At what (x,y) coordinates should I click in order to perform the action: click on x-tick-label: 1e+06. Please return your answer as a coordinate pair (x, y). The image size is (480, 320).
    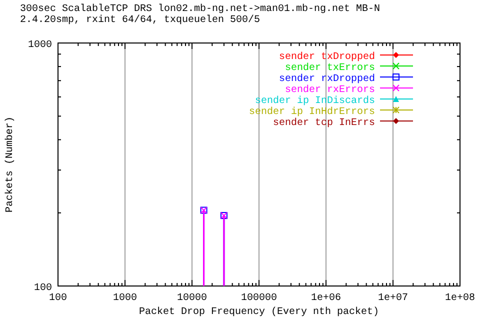
    Looking at the image, I should click on (326, 298).